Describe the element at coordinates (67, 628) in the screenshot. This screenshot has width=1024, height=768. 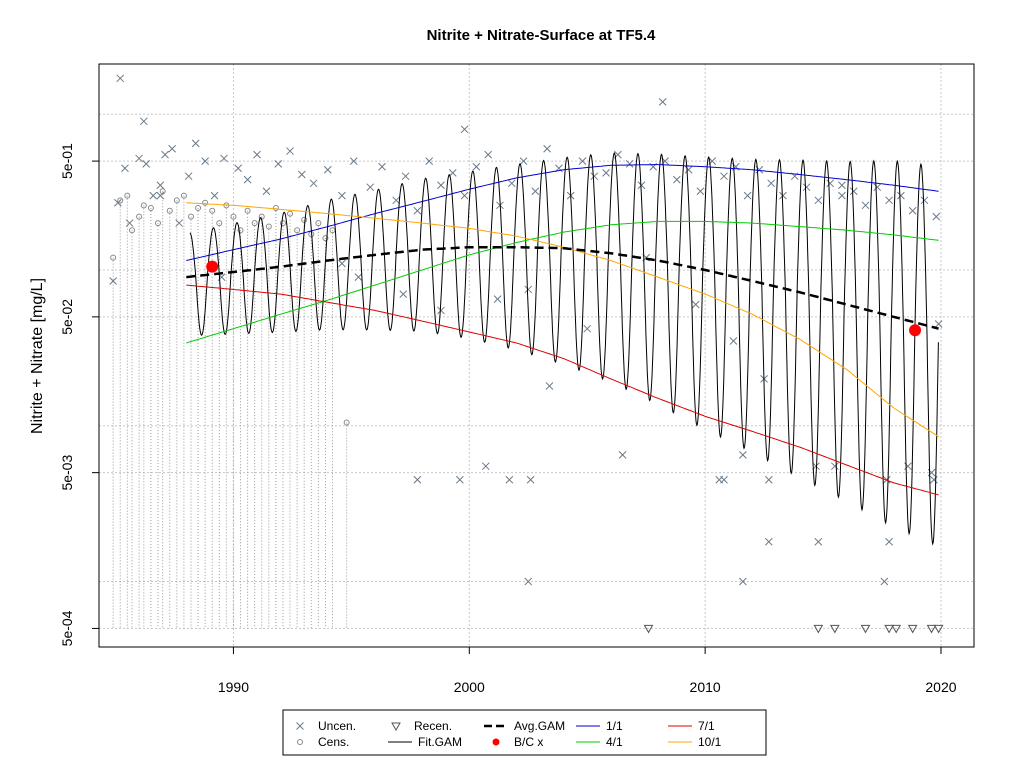
I see `y-tick-label: 5e-04` at that location.